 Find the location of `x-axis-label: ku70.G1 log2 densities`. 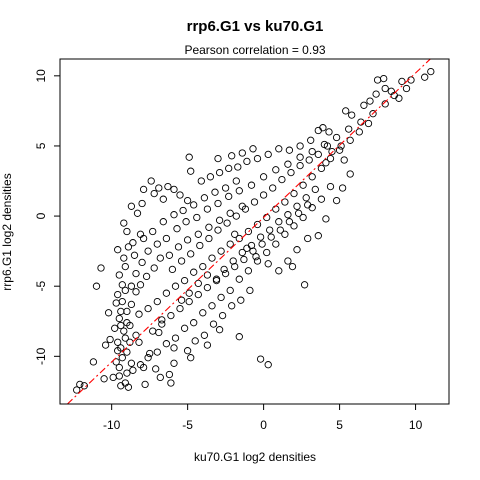

x-axis-label: ku70.G1 log2 densities is located at coordinates (255, 457).